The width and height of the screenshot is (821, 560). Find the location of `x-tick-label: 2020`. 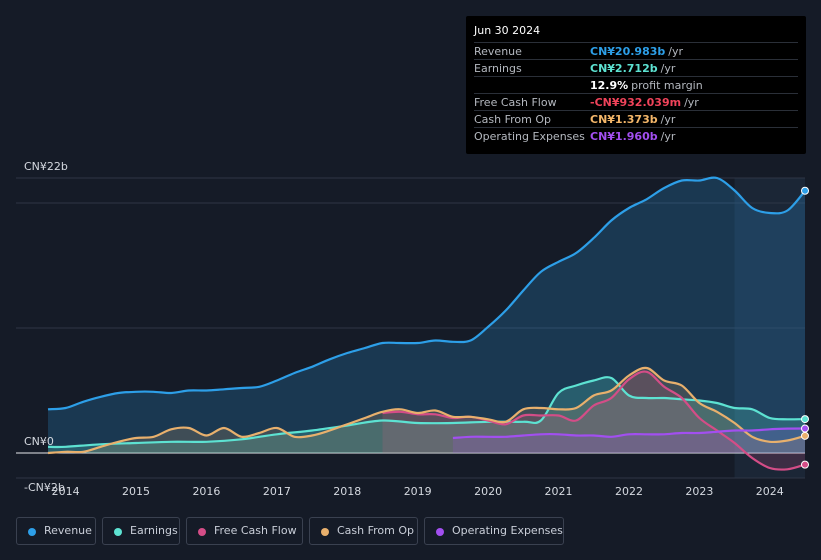

x-tick-label: 2020 is located at coordinates (488, 491).